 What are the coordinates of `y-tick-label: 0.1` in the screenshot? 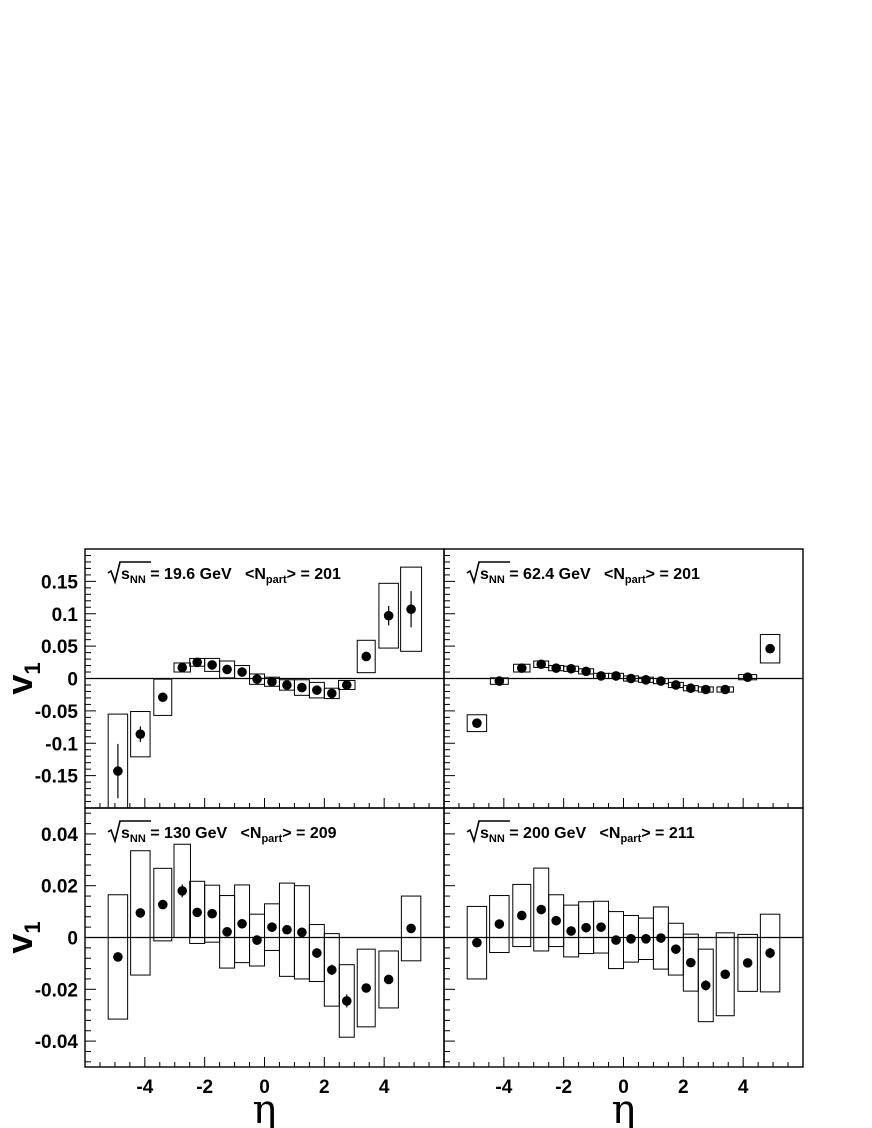 It's located at (65, 615).